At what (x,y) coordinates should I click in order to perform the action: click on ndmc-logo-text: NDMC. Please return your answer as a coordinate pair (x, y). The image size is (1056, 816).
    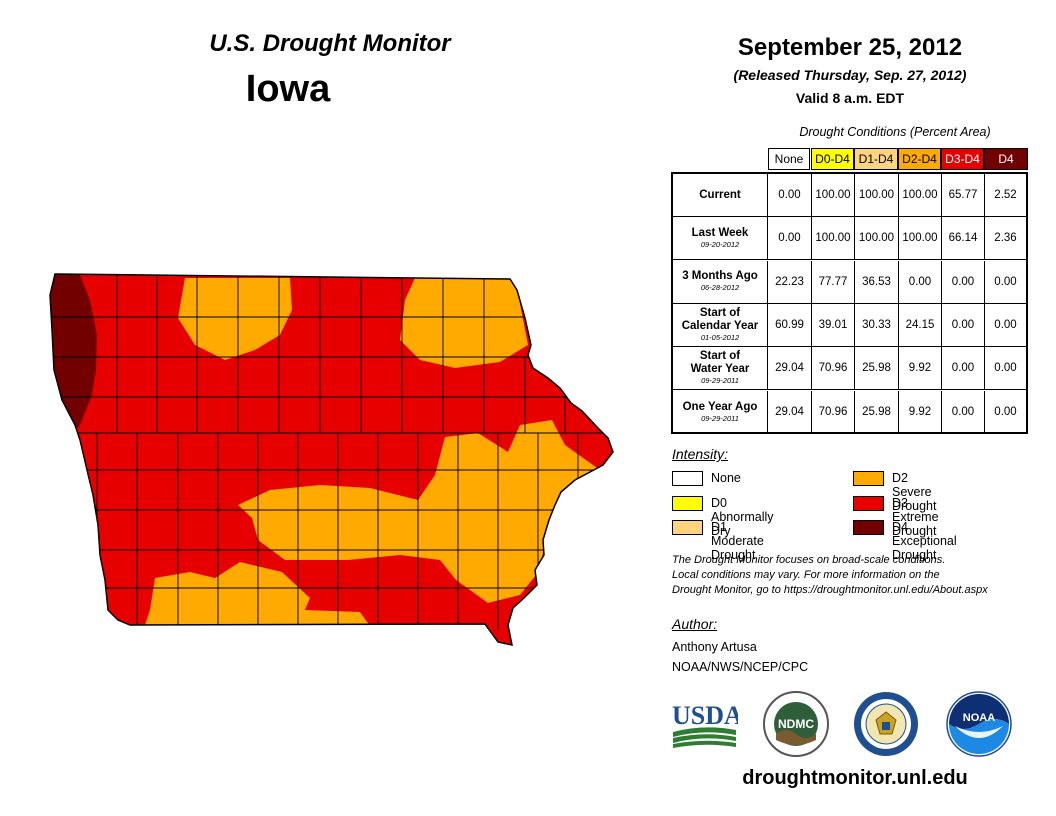
    Looking at the image, I should click on (796, 724).